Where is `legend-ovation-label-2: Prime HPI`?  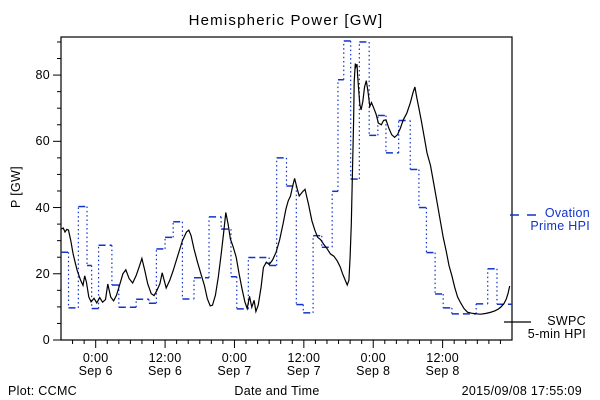 legend-ovation-label-2: Prime HPI is located at coordinates (560, 226).